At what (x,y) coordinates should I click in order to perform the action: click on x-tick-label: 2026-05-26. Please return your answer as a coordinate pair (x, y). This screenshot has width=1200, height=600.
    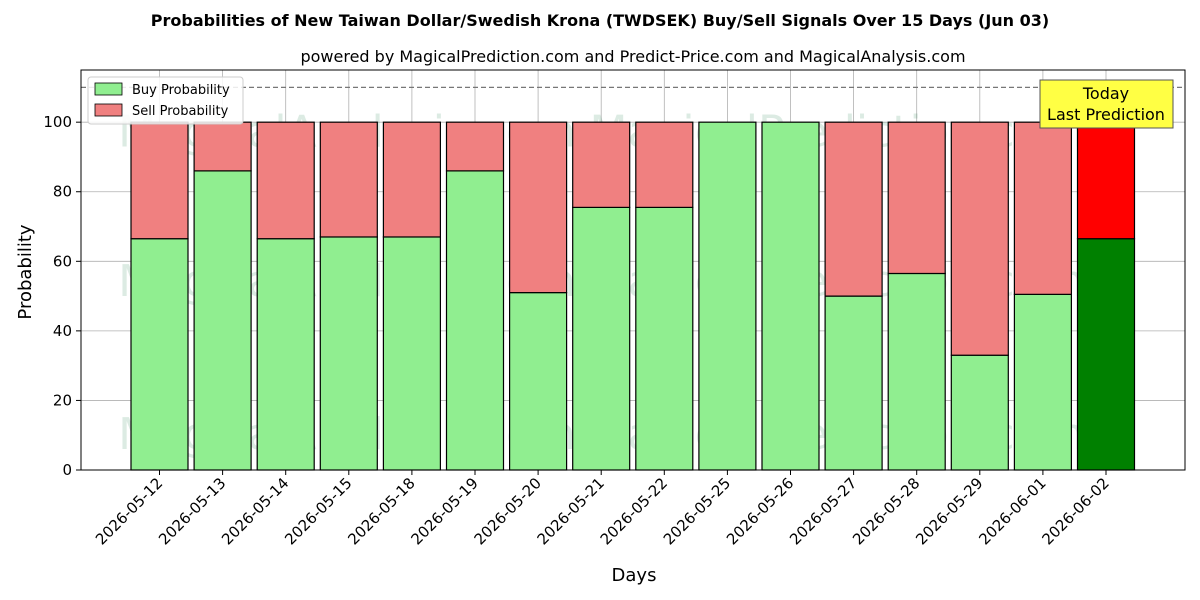
    Looking at the image, I should click on (760, 511).